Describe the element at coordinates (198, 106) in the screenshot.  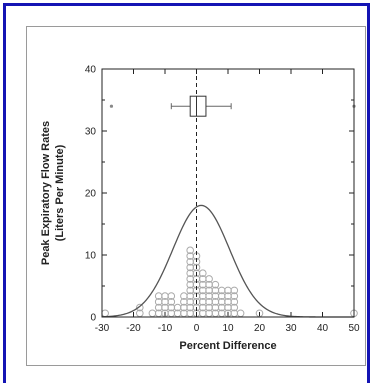
I see `boxplot-box` at that location.